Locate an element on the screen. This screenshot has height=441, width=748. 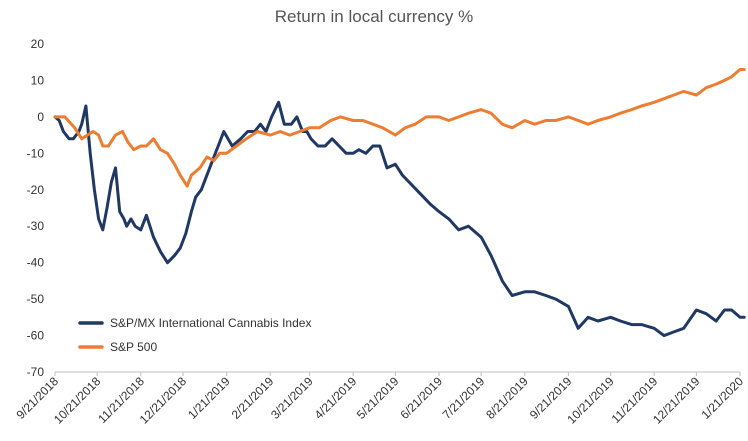
y-tick-label: -20 is located at coordinates (36, 190).